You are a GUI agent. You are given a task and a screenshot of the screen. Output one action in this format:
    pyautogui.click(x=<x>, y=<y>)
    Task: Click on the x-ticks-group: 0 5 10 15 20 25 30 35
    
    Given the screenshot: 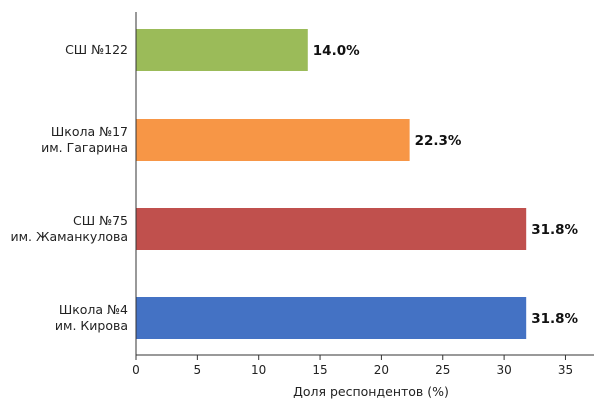 What is the action you would take?
    pyautogui.click(x=352, y=366)
    